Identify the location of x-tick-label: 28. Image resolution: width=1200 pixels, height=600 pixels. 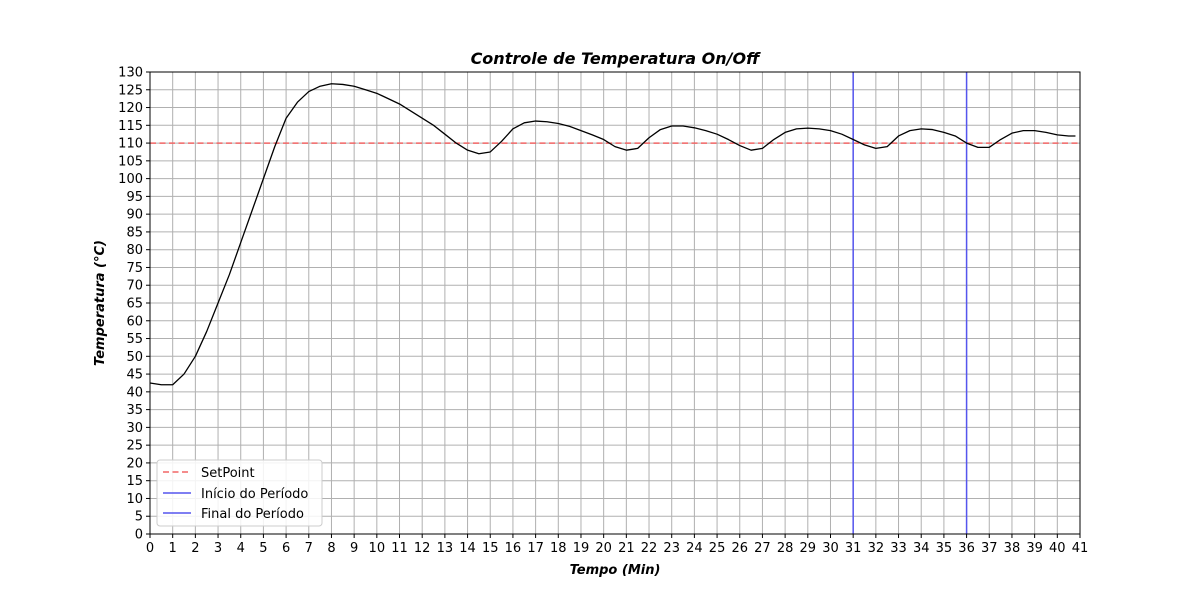
(785, 548).